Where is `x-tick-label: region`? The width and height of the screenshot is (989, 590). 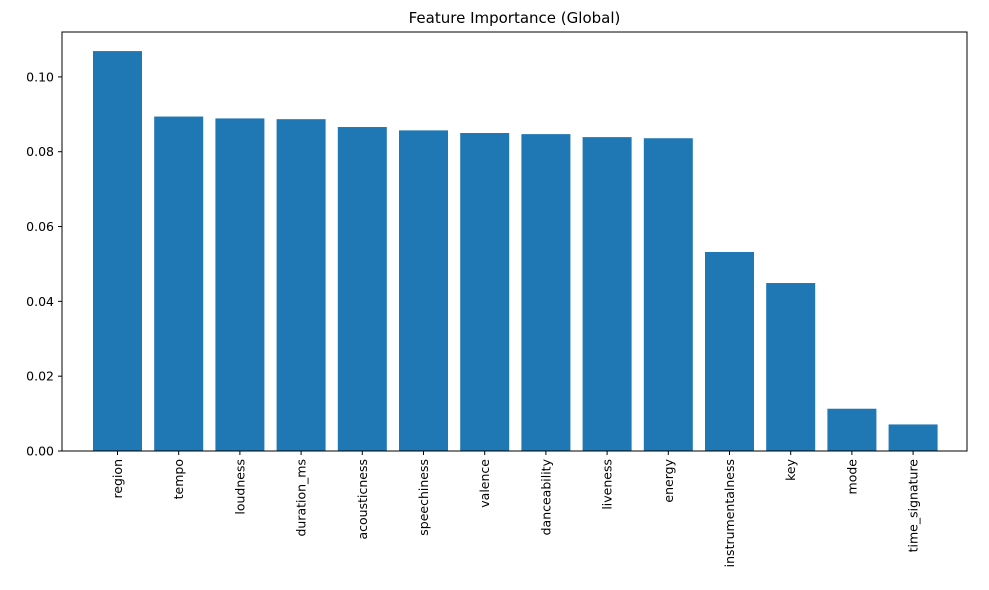
x-tick-label: region is located at coordinates (117, 479).